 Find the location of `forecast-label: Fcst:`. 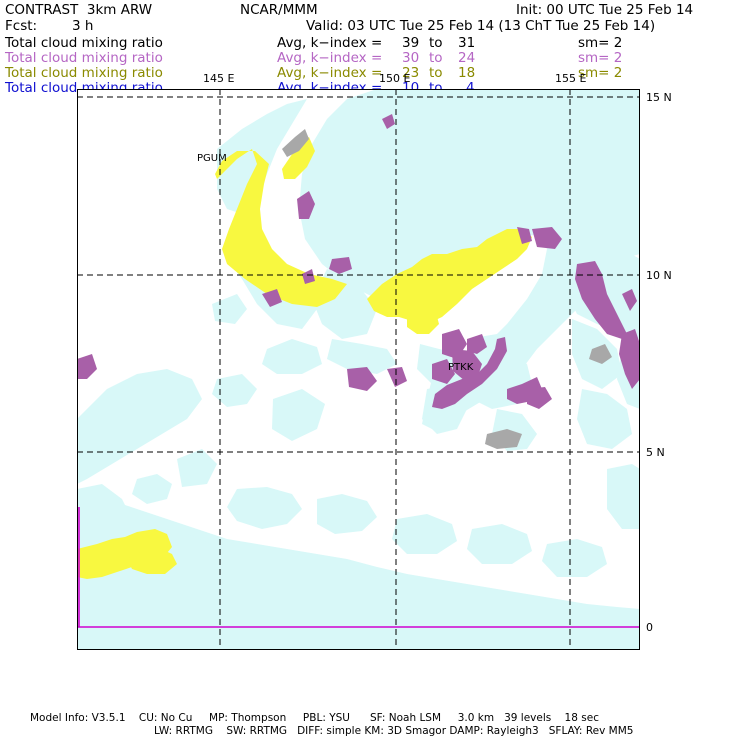

forecast-label: Fcst: is located at coordinates (21, 26).